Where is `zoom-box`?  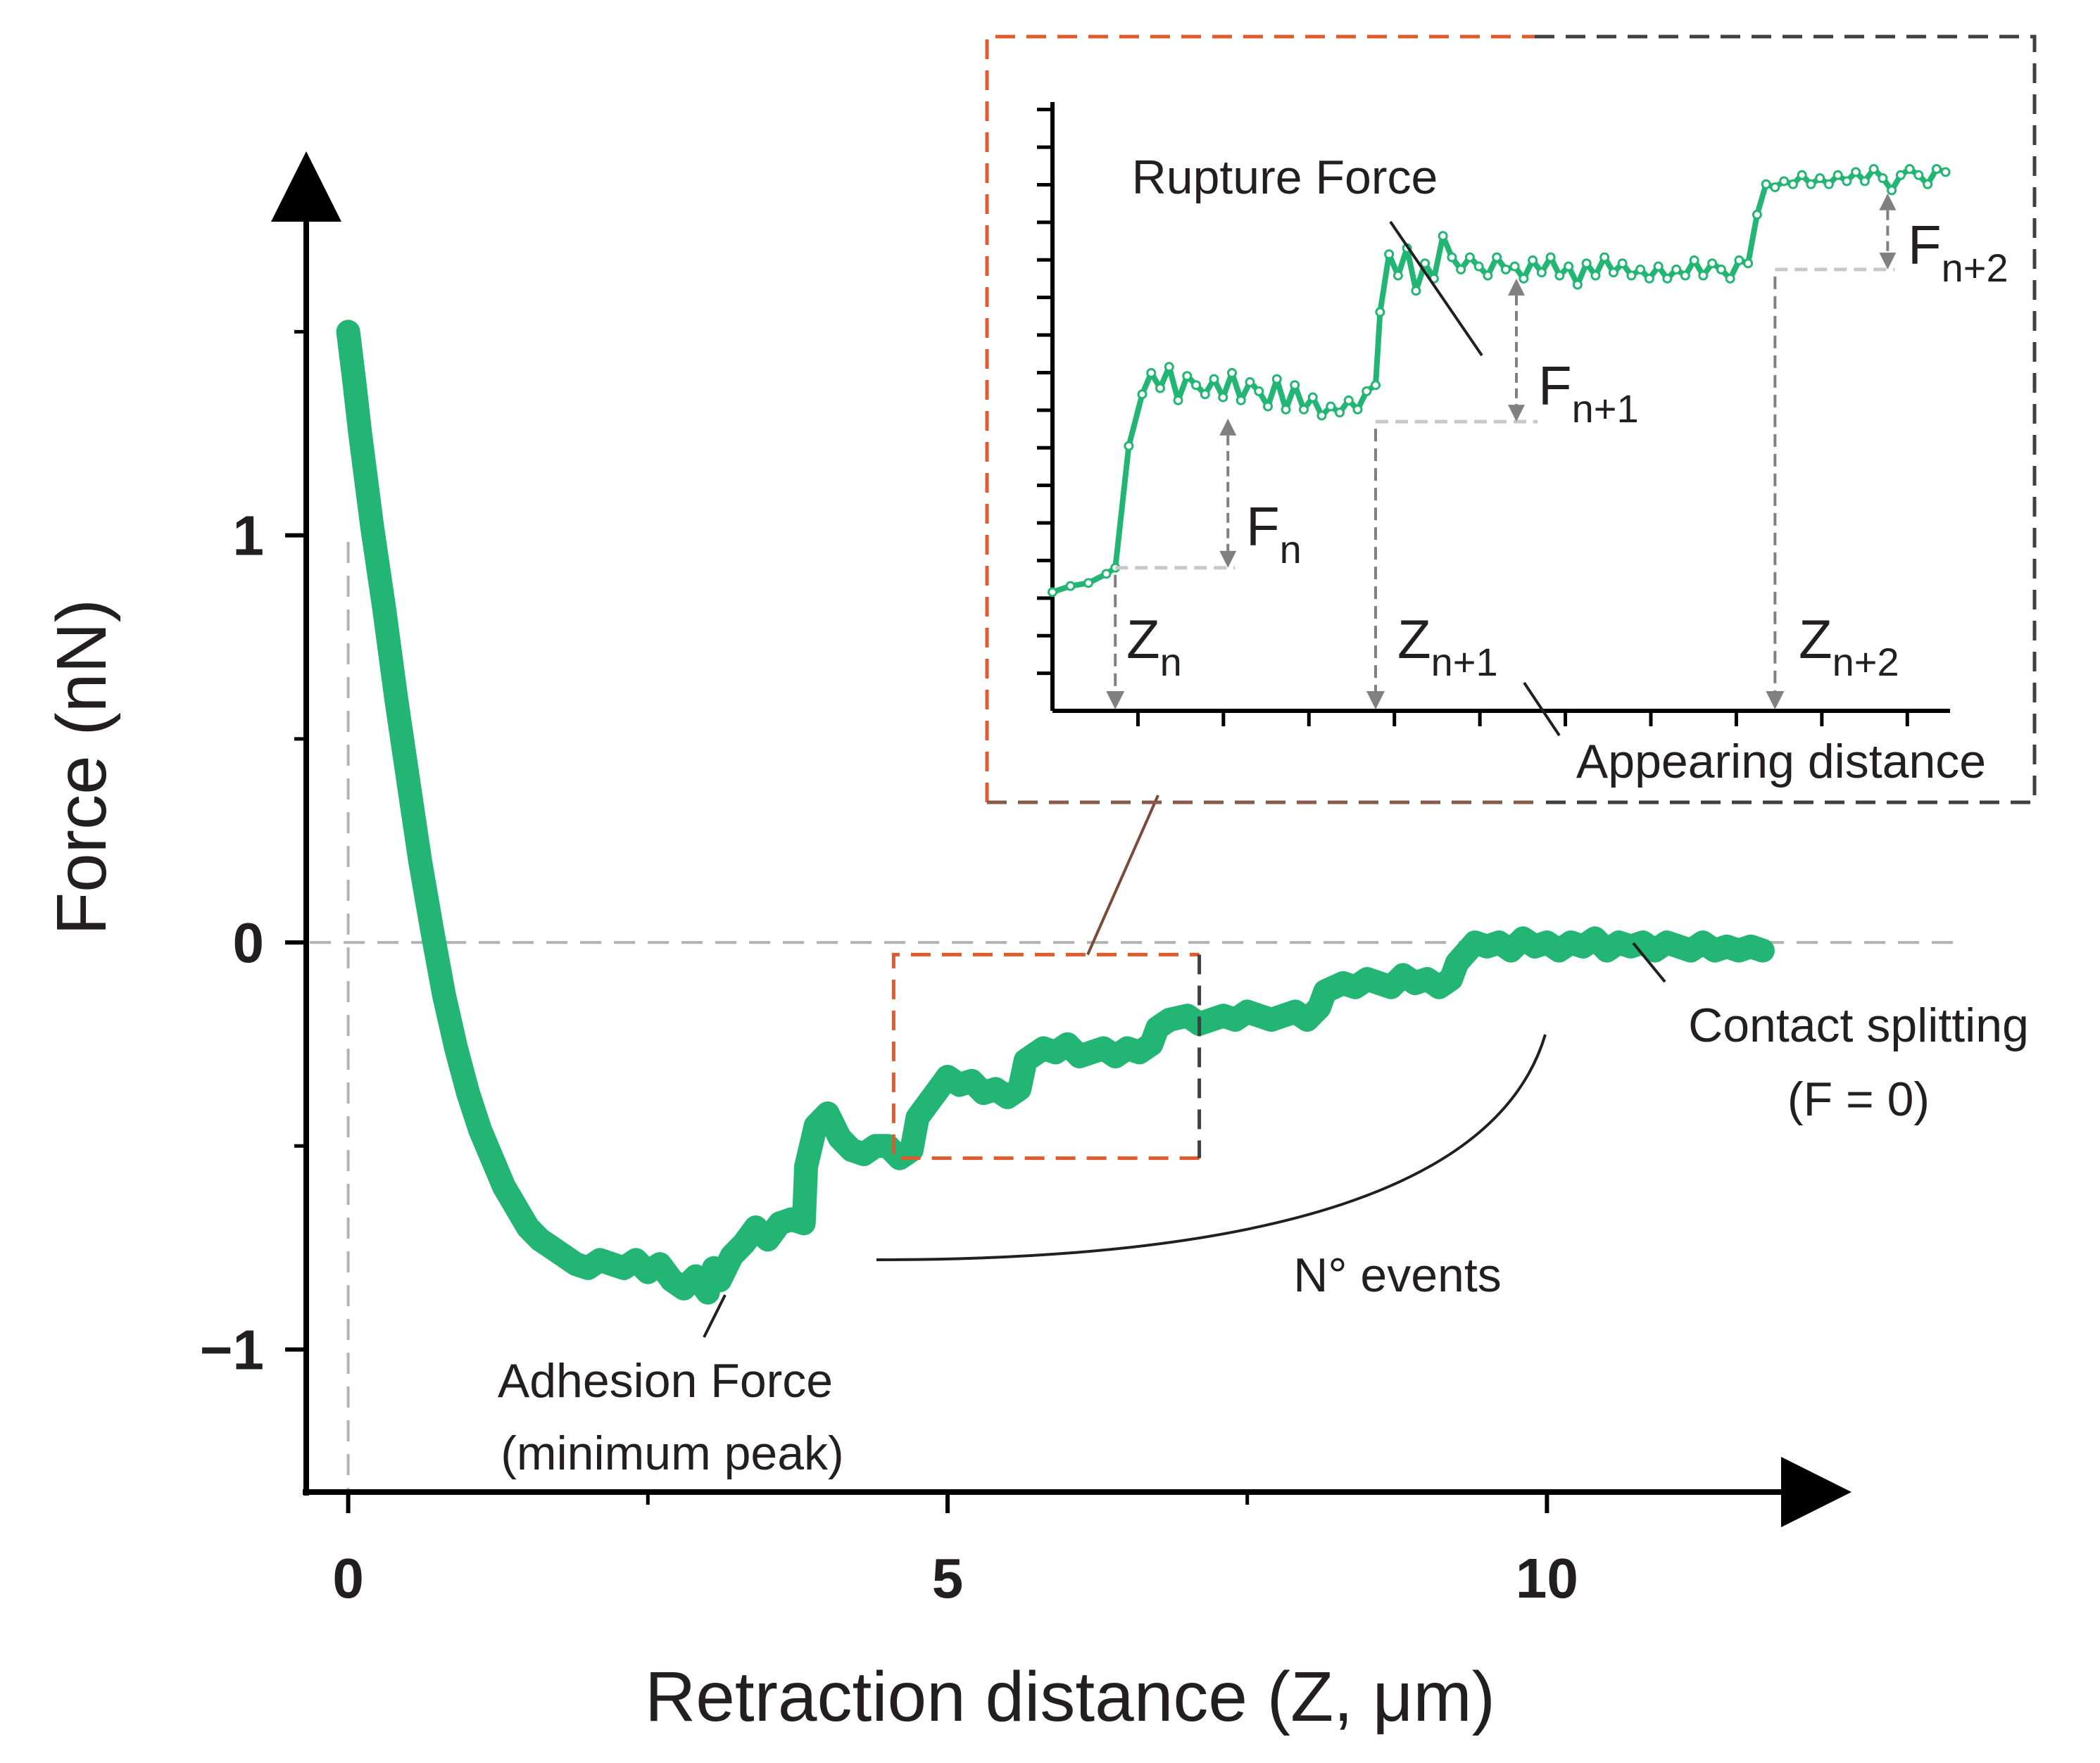
zoom-box is located at coordinates (1046, 978).